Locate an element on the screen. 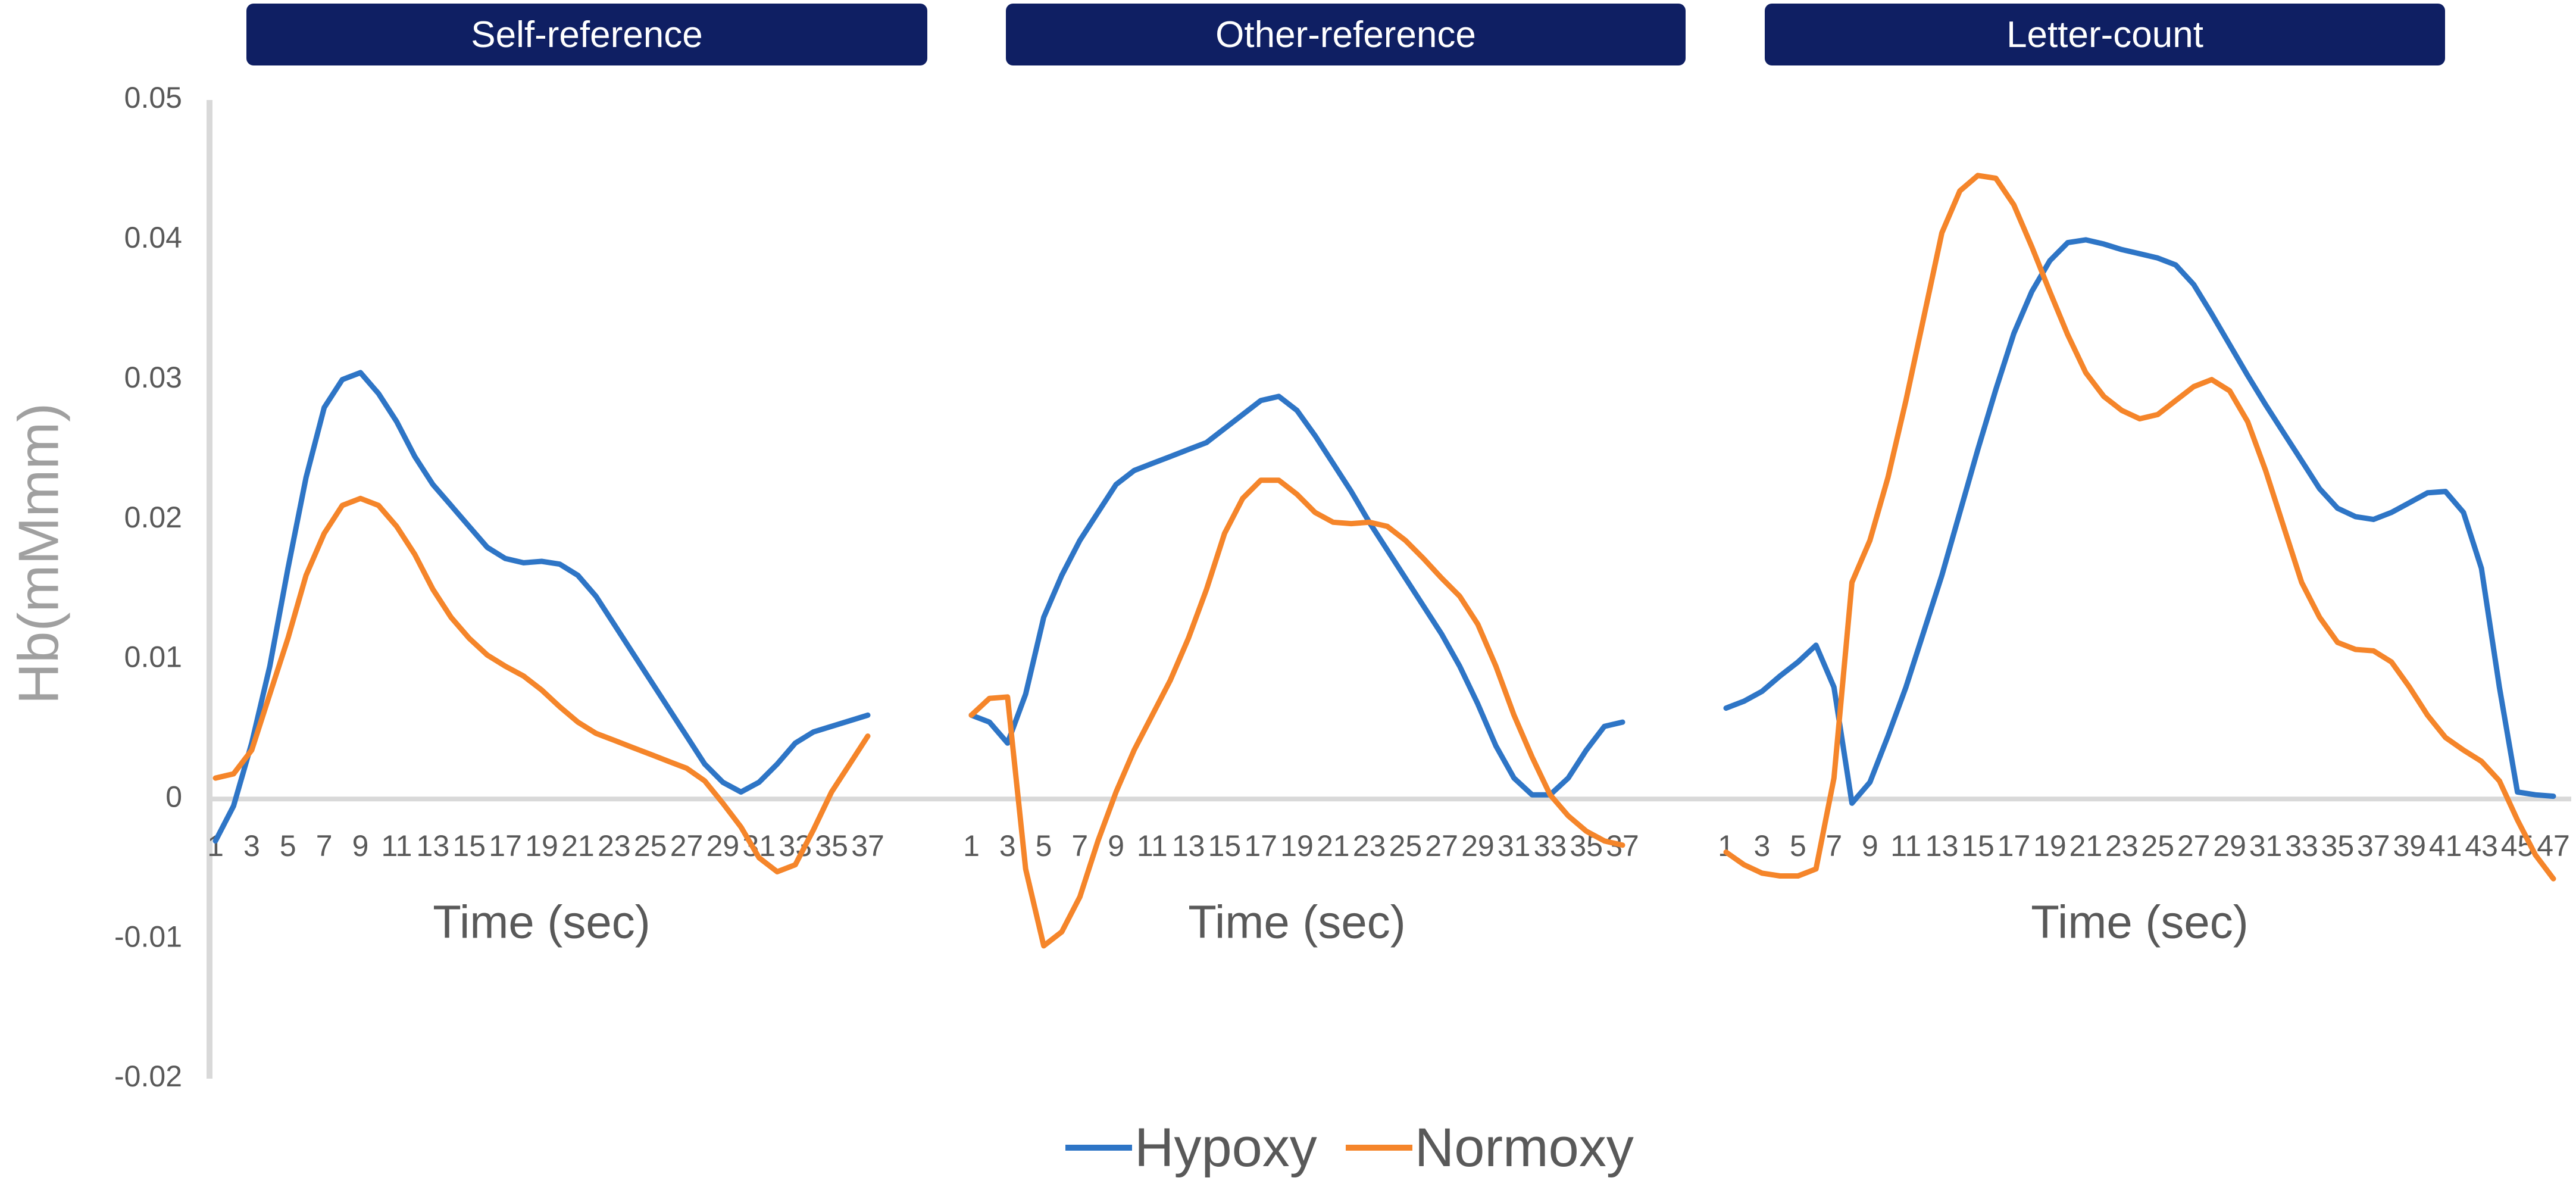 The height and width of the screenshot is (1184, 2576). y-axis-label: Hb(mMmm) is located at coordinates (38, 554).